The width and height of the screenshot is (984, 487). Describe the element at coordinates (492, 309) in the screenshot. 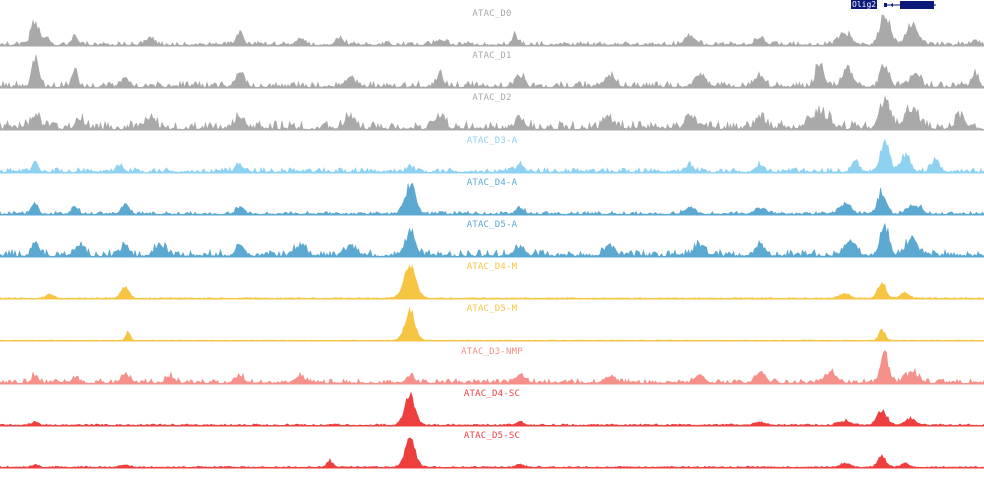

I see `track-label: ATAC_D5-M` at that location.